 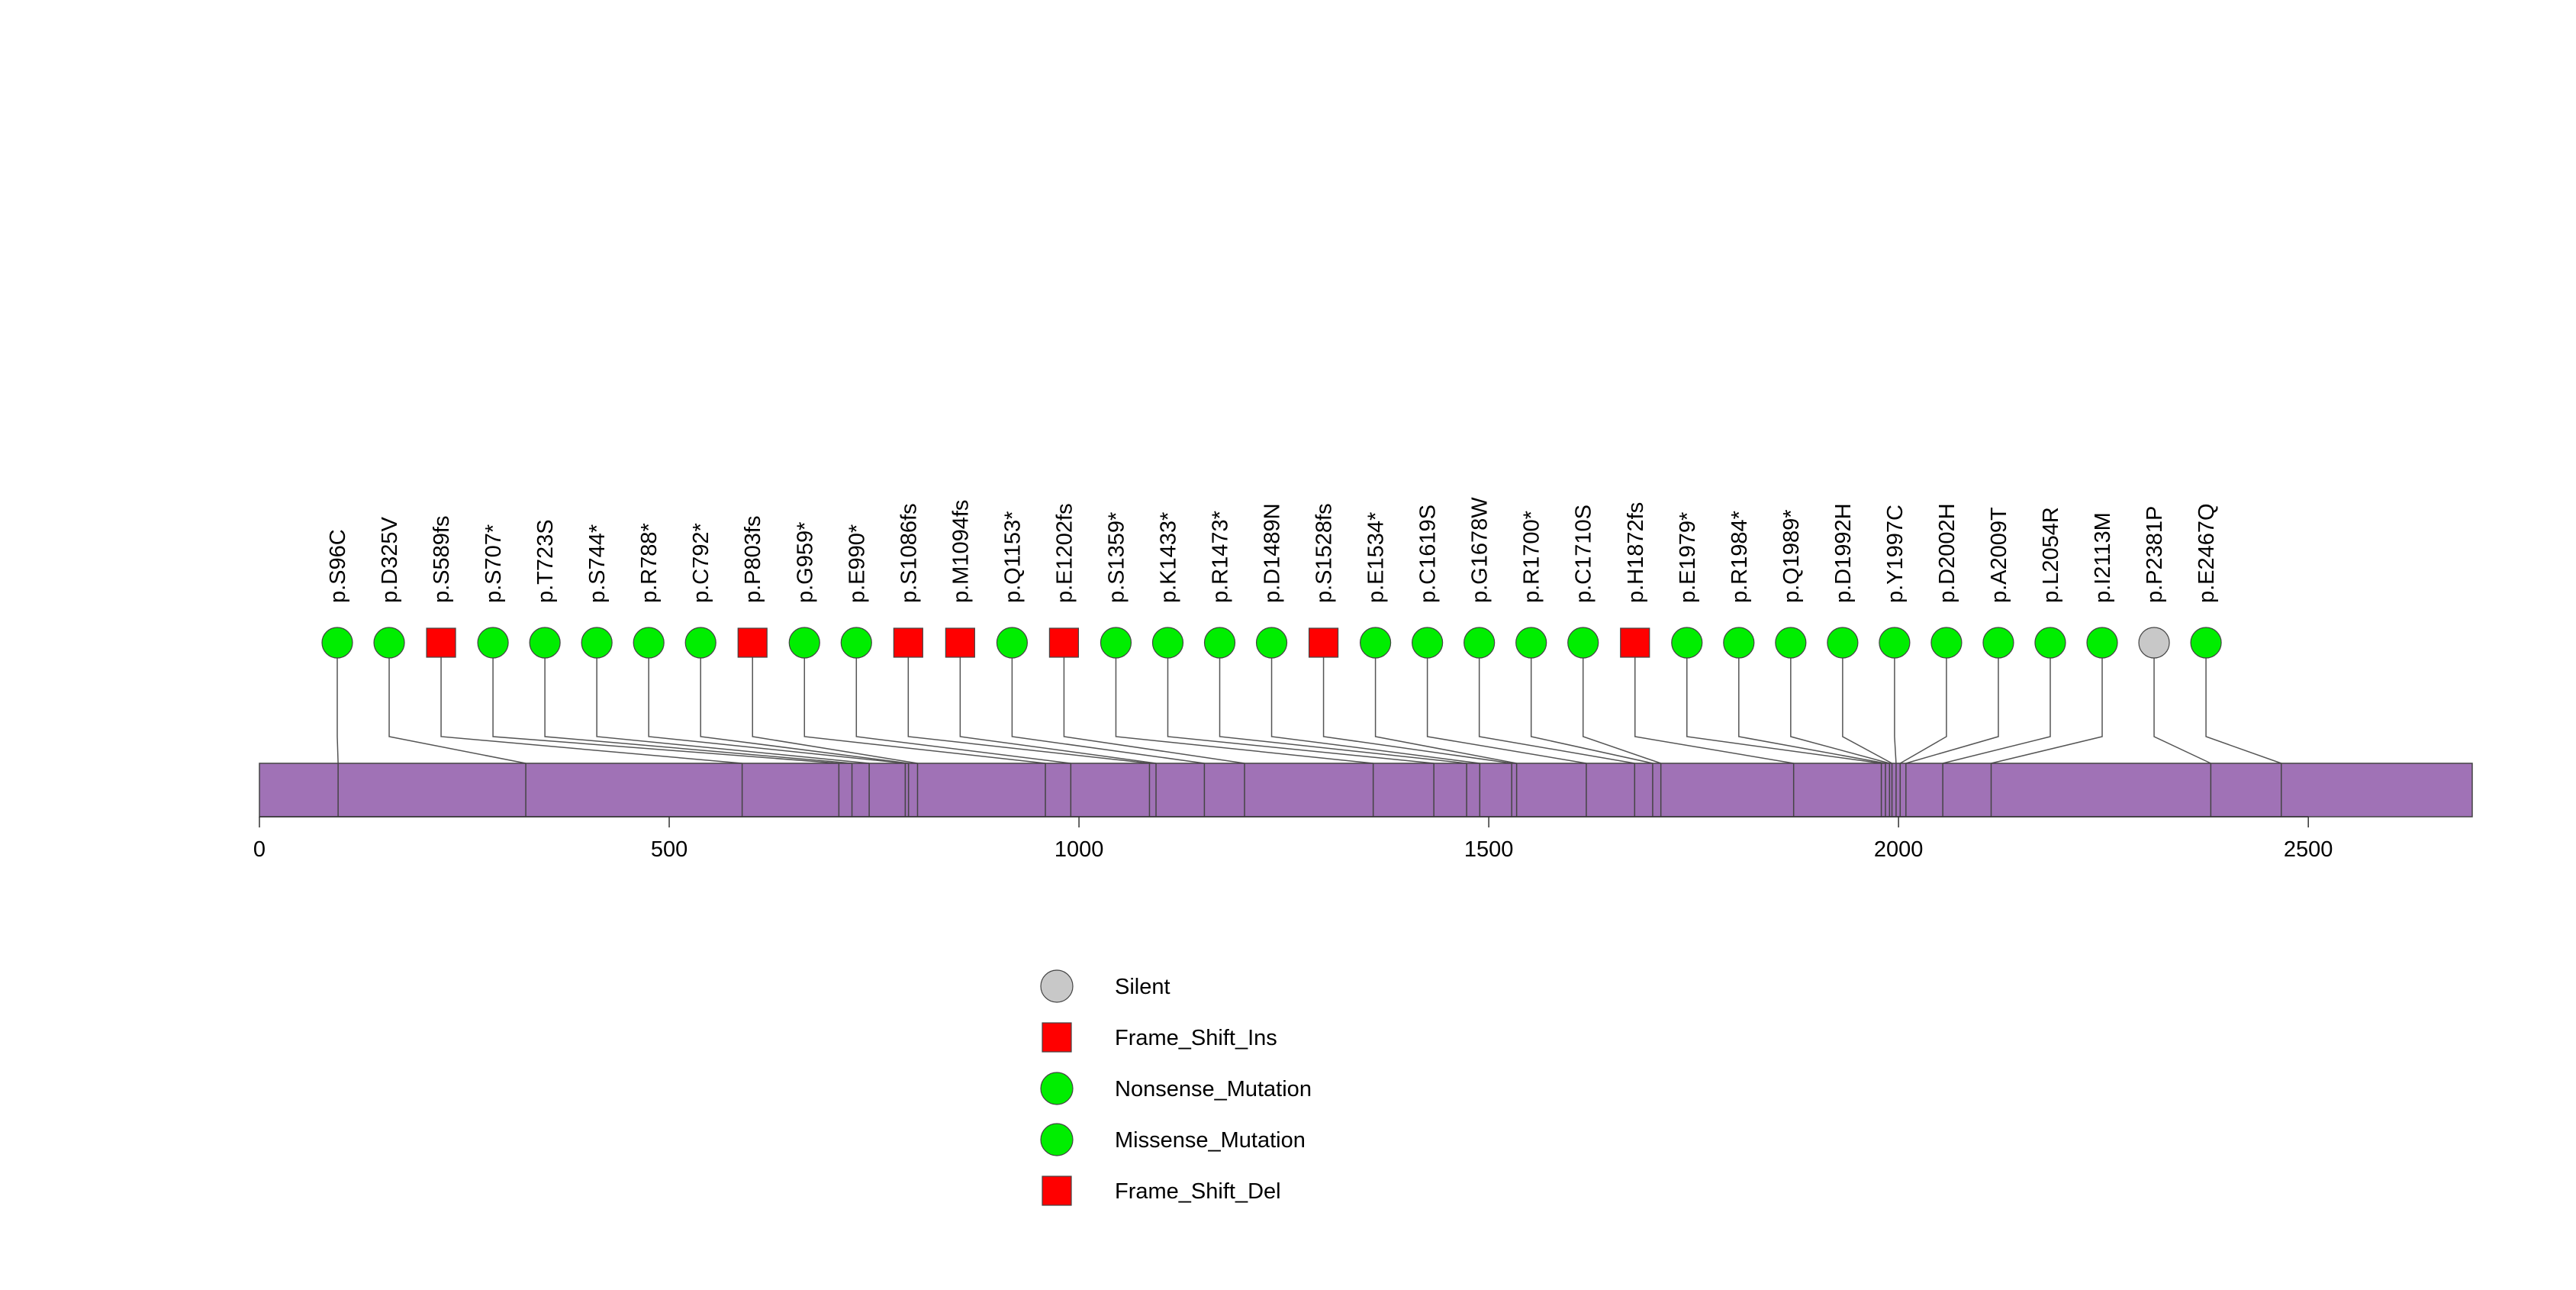 I want to click on mutation-label: p.I2113M, so click(x=2103, y=557).